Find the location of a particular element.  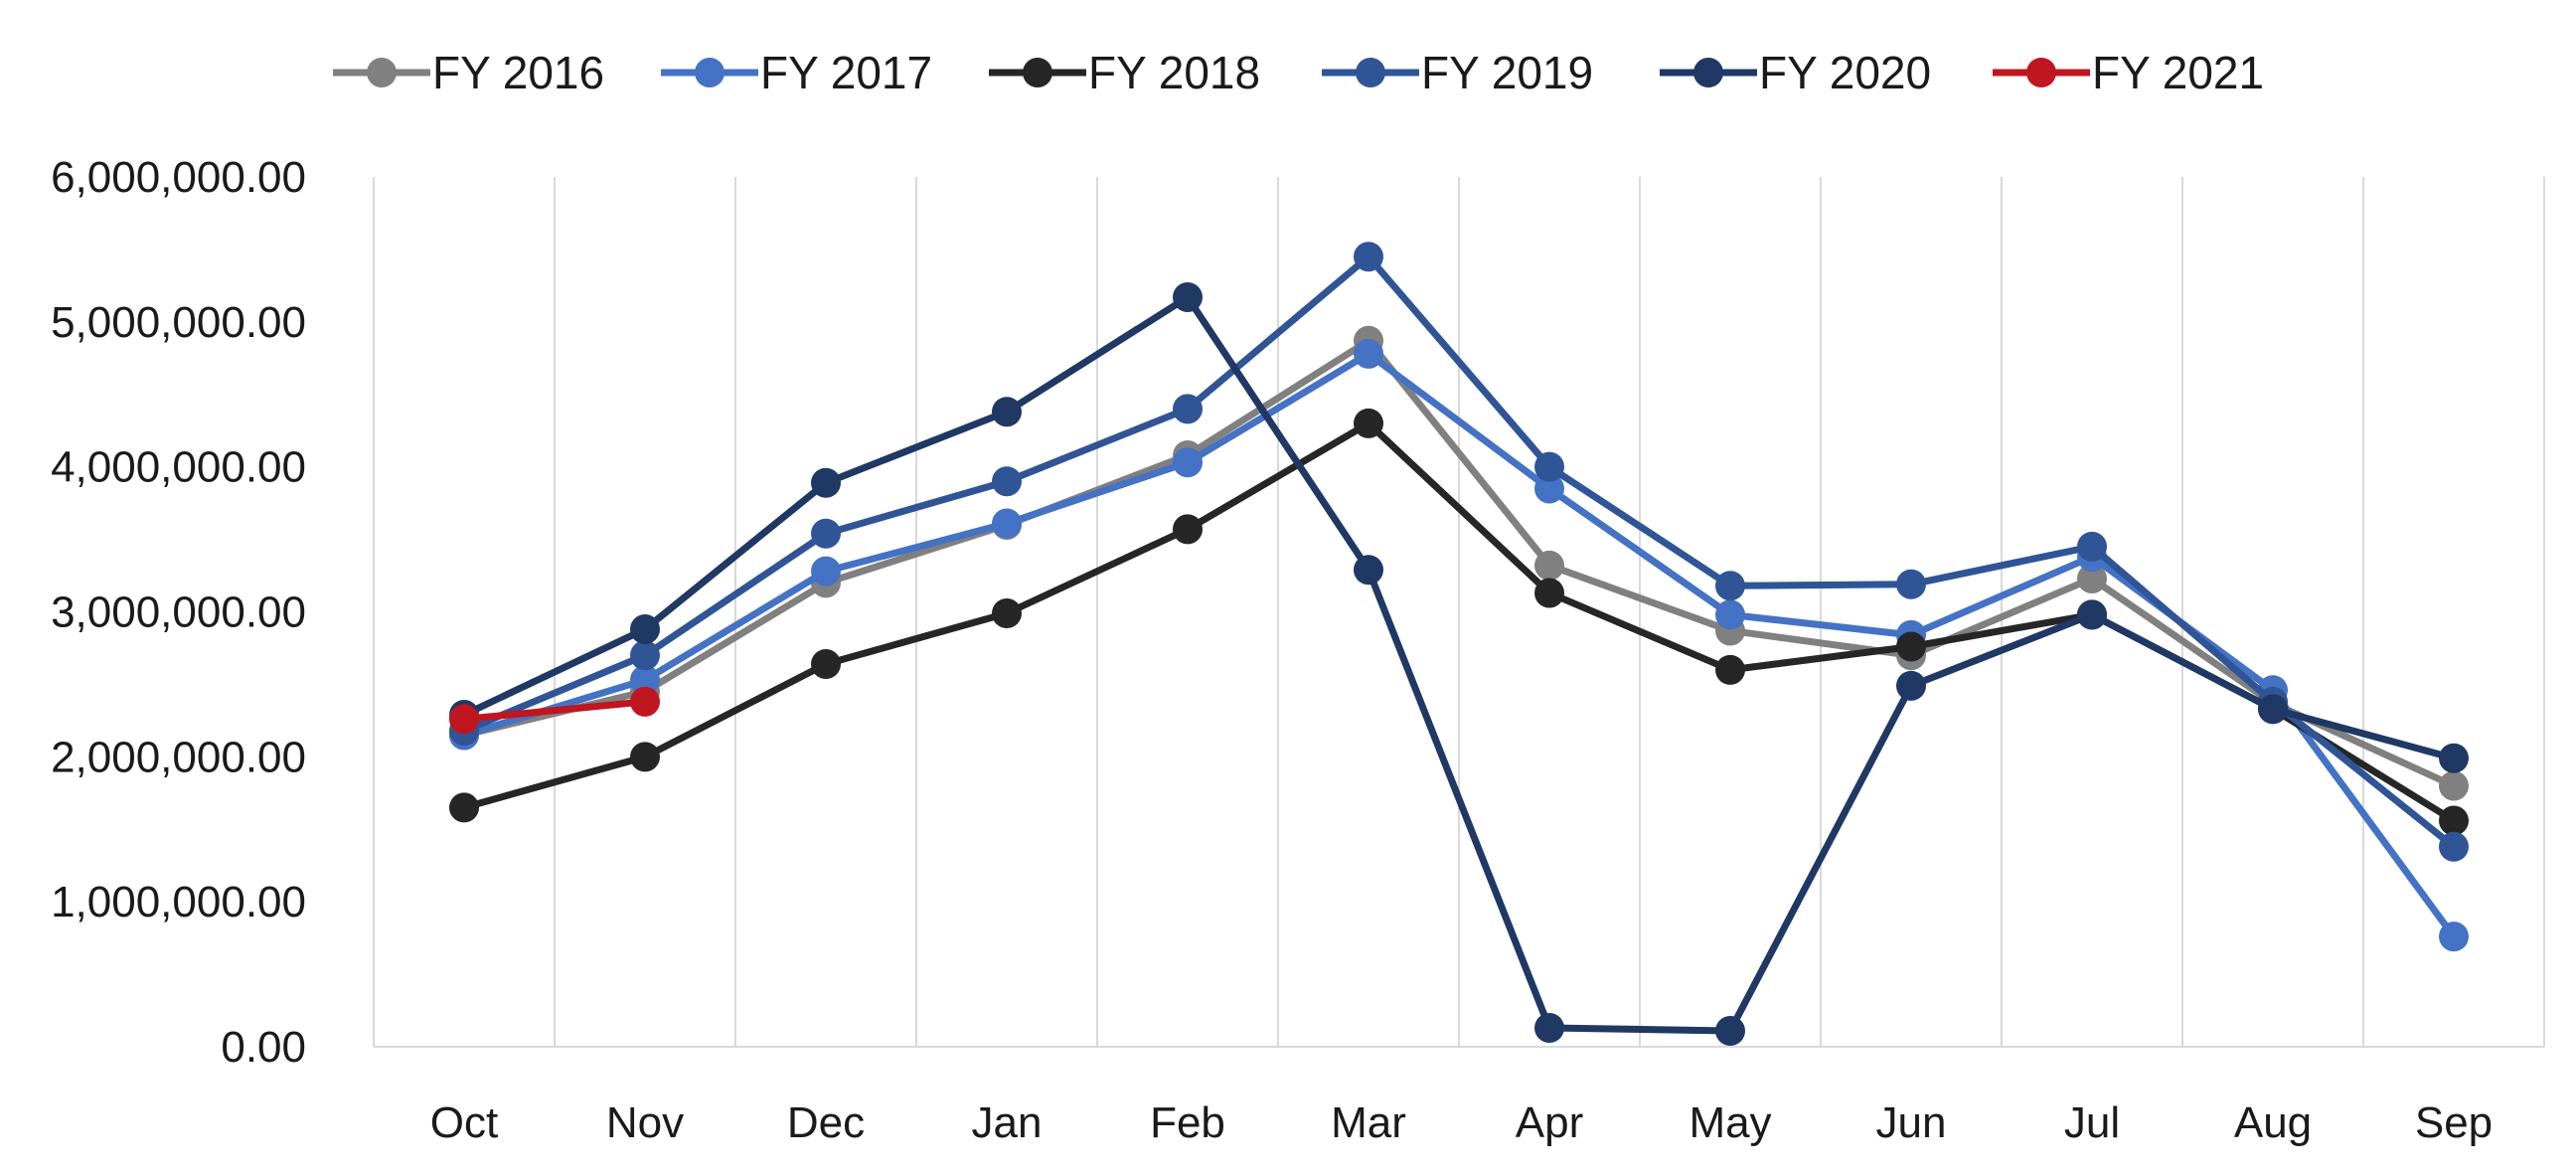

y-tick-label: 1,000,000.00 is located at coordinates (178, 902).